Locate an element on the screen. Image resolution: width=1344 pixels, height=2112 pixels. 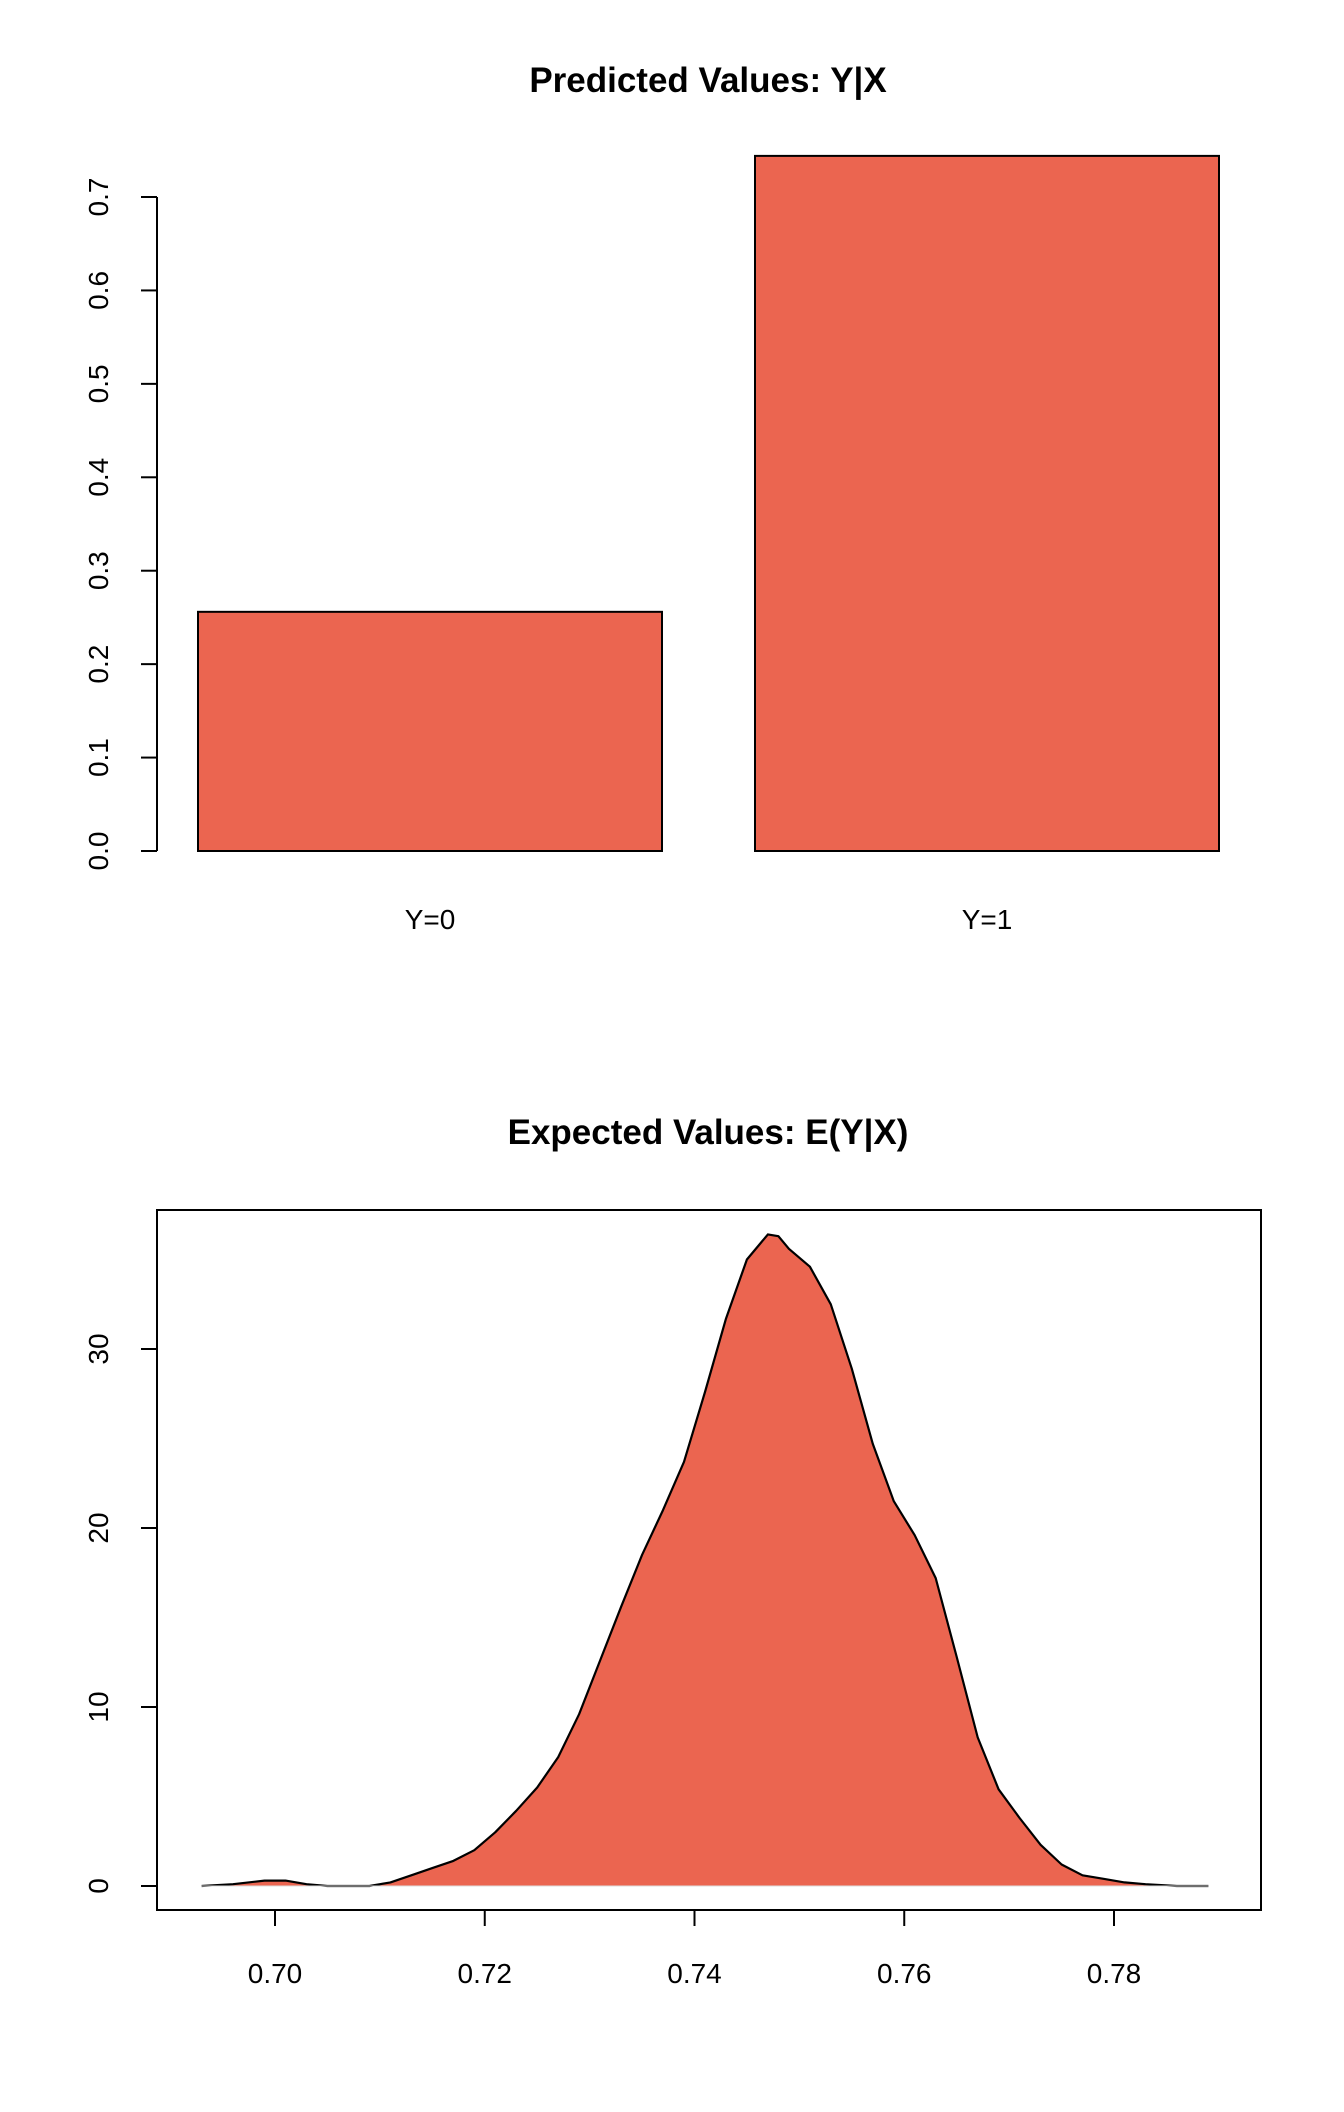
density-x-tick-label: 0.72 is located at coordinates (485, 1973).